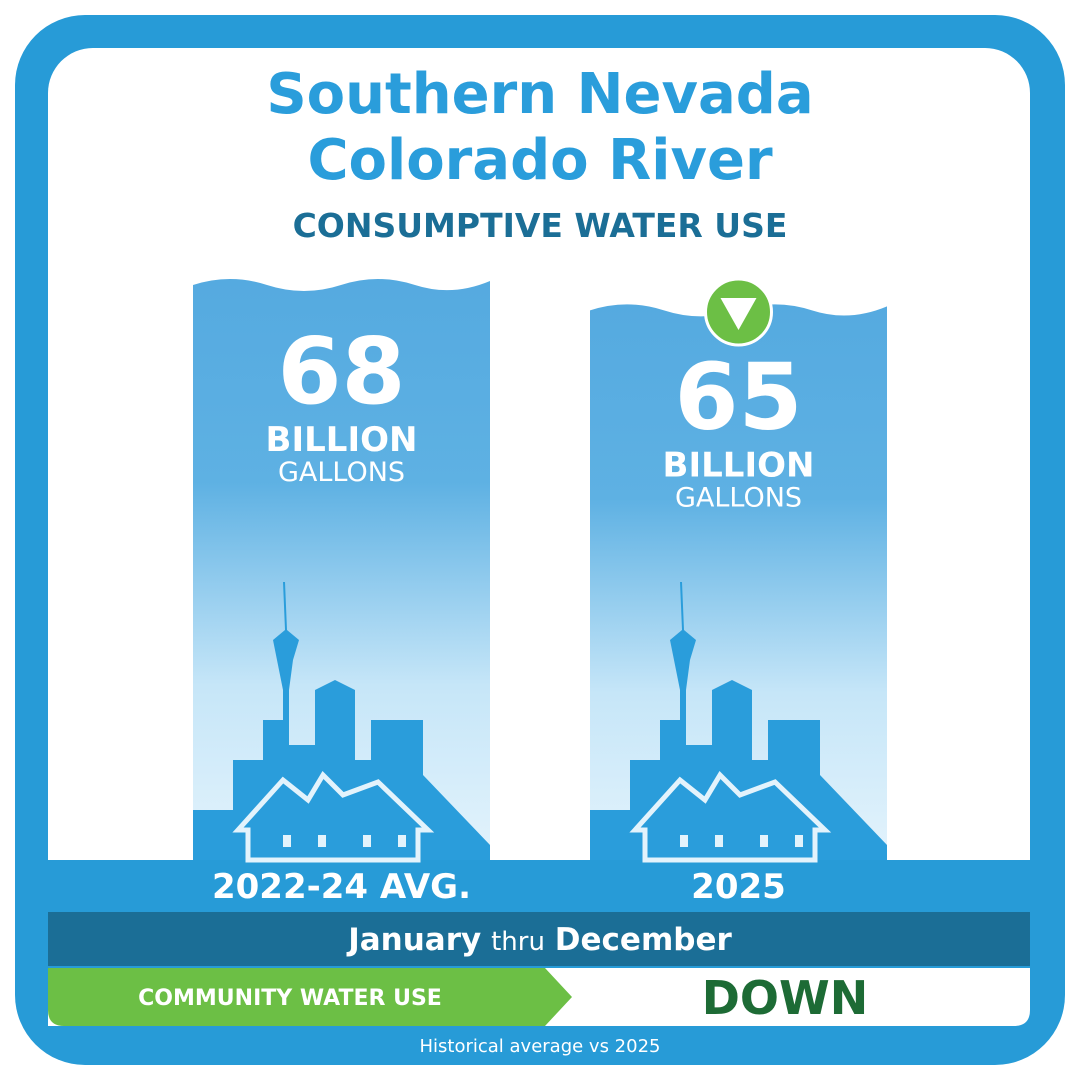  I want to click on label-band, so click(539, 886).